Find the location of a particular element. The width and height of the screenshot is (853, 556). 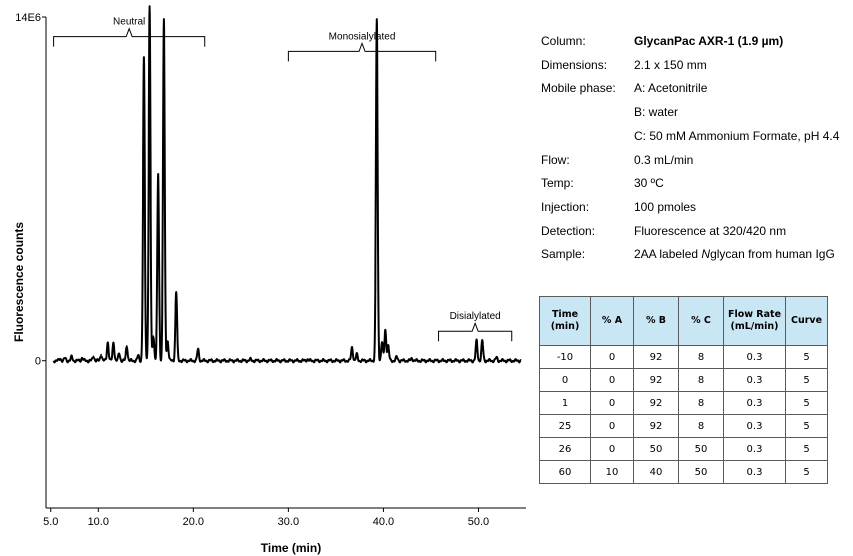

table-row: 60 10 40 50 0.3 5 is located at coordinates (683, 472).